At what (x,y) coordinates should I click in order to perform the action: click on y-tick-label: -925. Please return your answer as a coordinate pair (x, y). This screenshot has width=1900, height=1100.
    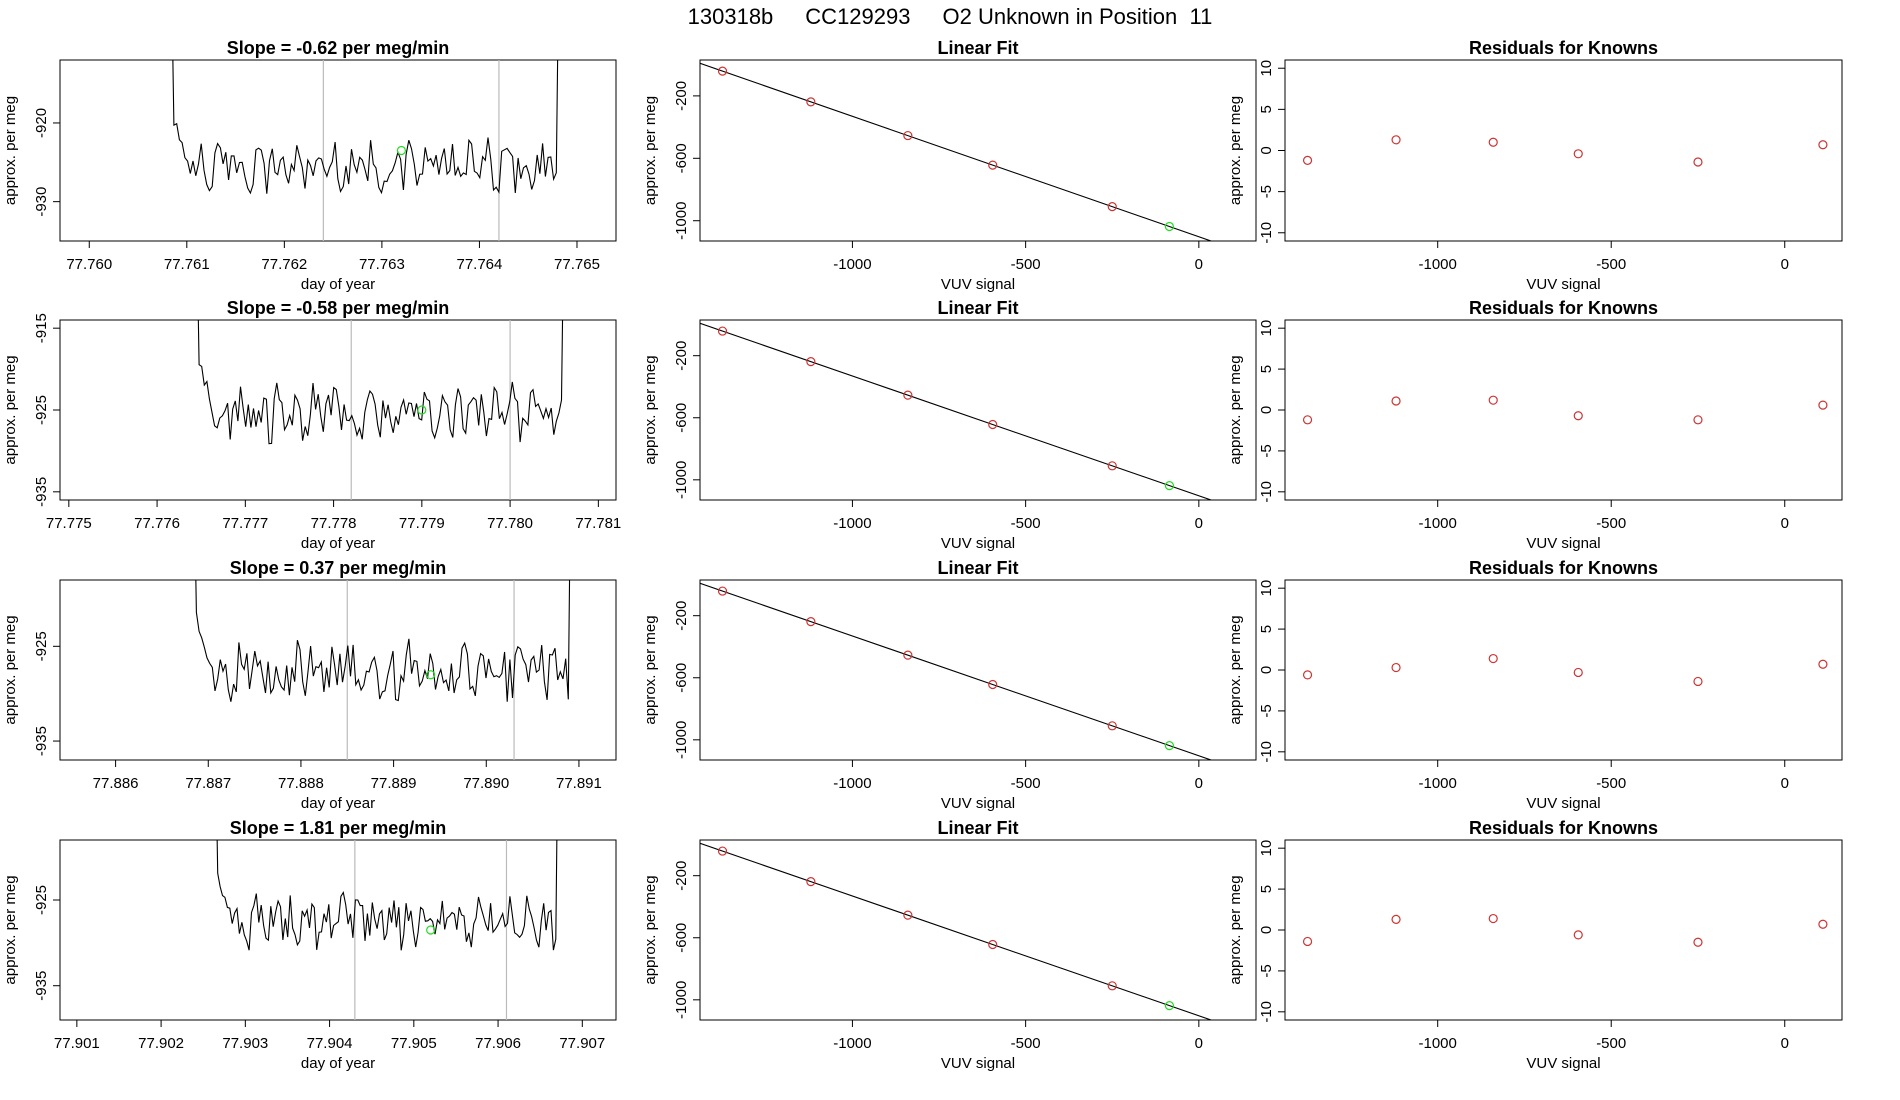
    Looking at the image, I should click on (41, 646).